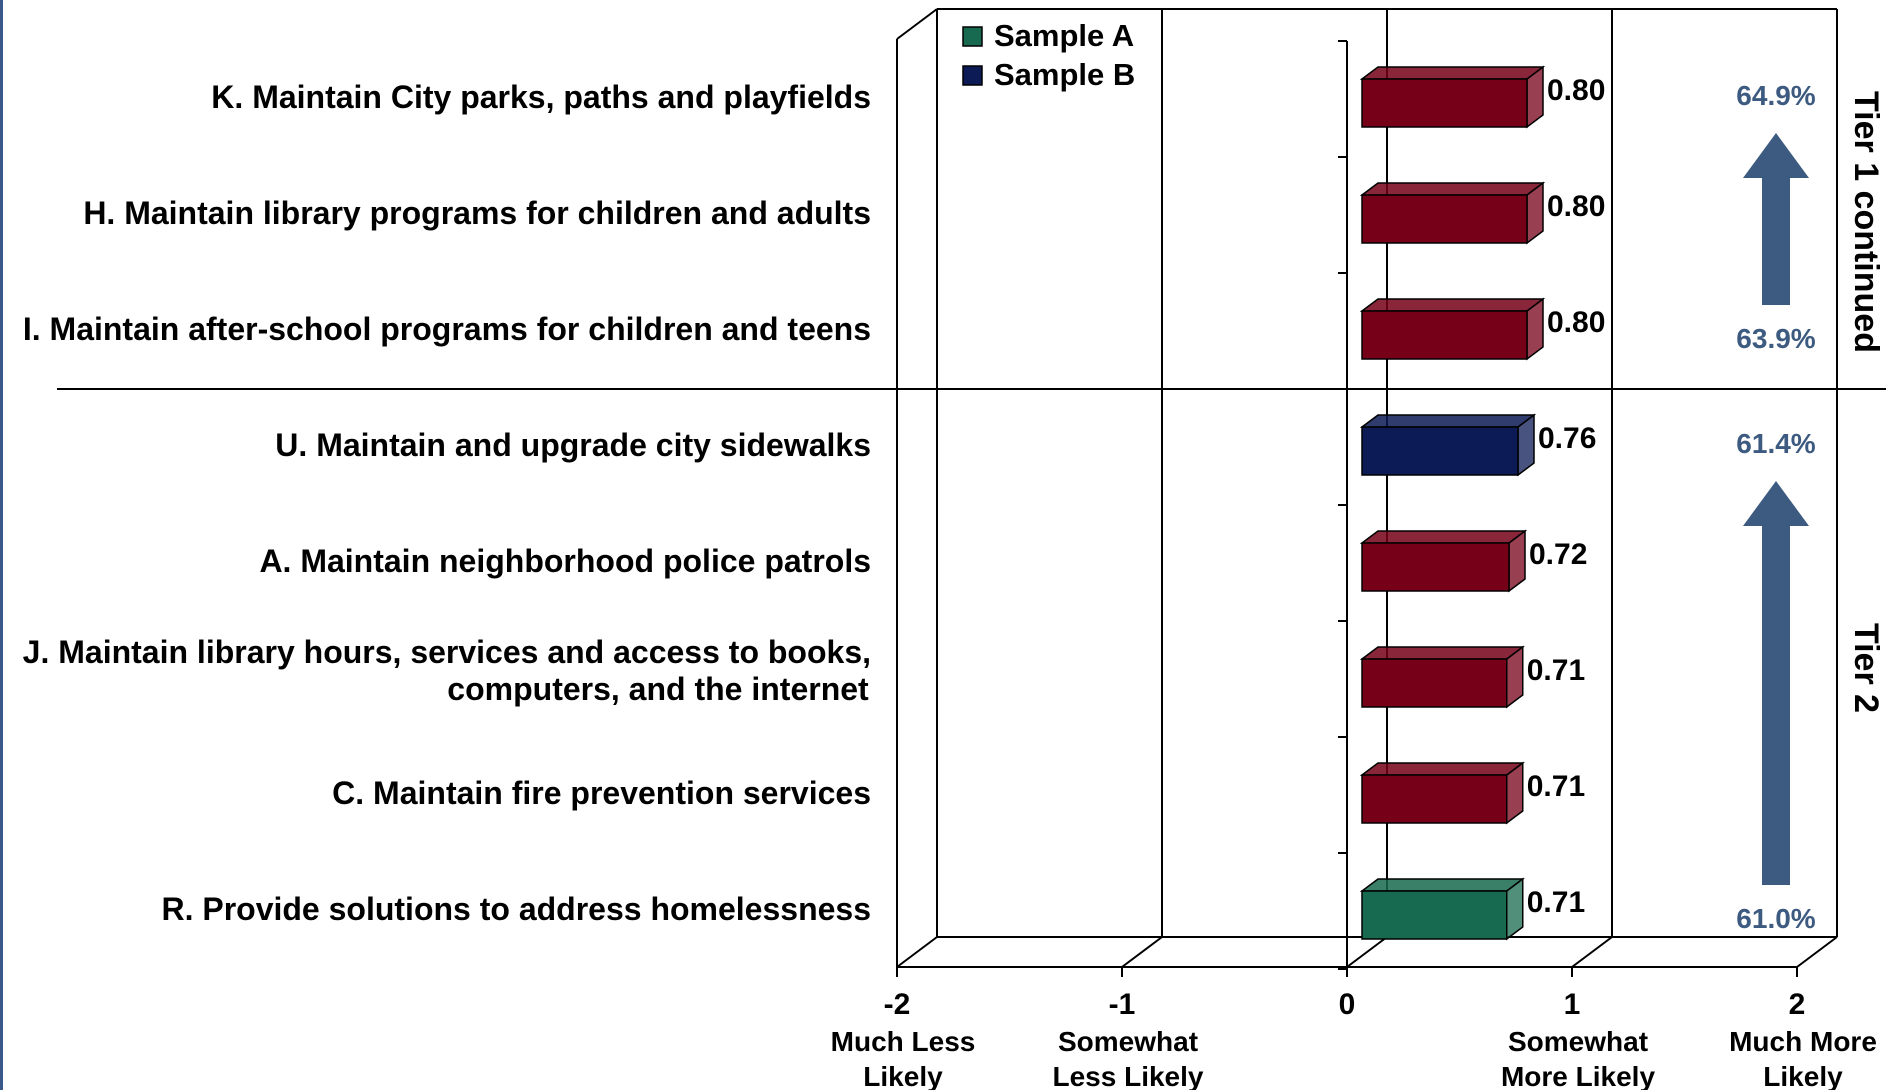 This screenshot has width=1886, height=1090. Describe the element at coordinates (1578, 1075) in the screenshot. I see `x-tick-description: More Likely` at that location.